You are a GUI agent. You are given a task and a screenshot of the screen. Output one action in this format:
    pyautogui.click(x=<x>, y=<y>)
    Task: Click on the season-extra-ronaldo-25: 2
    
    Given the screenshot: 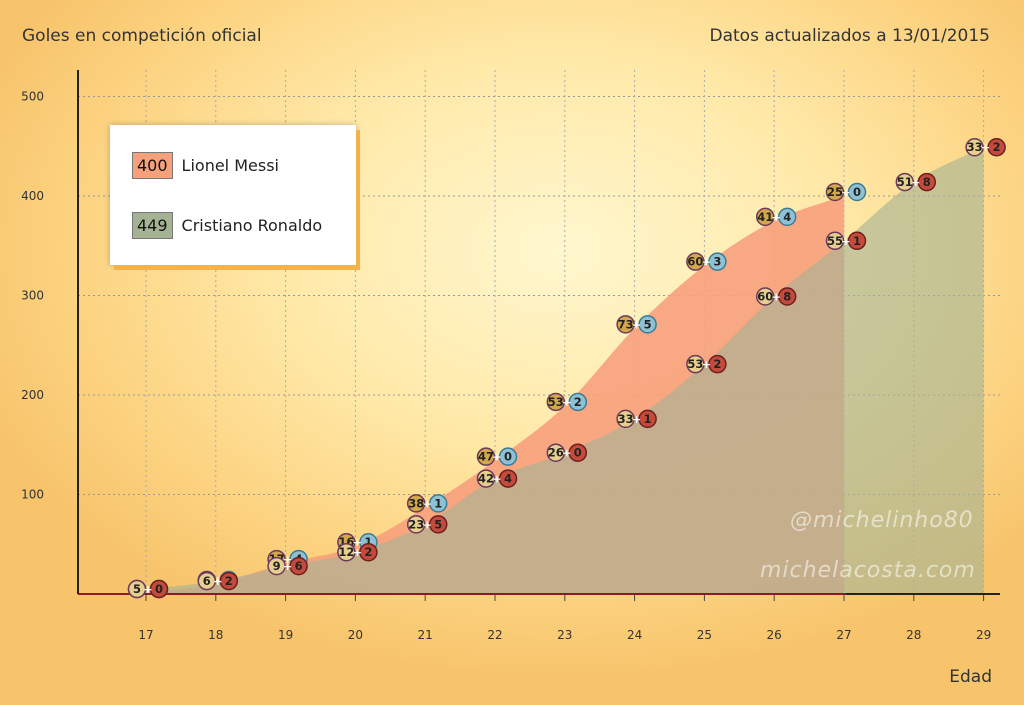 What is the action you would take?
    pyautogui.click(x=717, y=364)
    